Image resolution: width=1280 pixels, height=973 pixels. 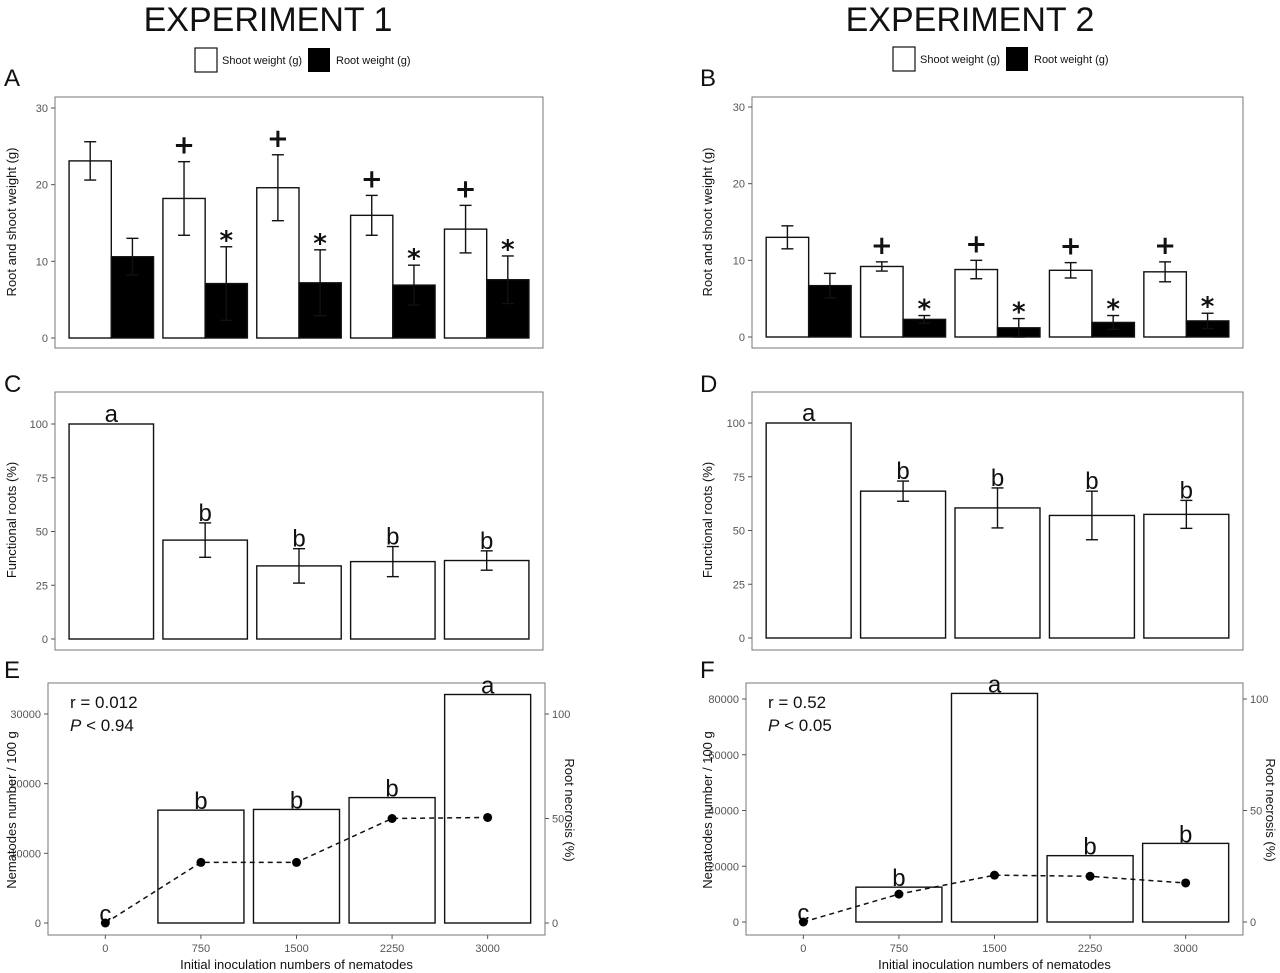 I want to click on y-tick-label: 20000, so click(x=723, y=867).